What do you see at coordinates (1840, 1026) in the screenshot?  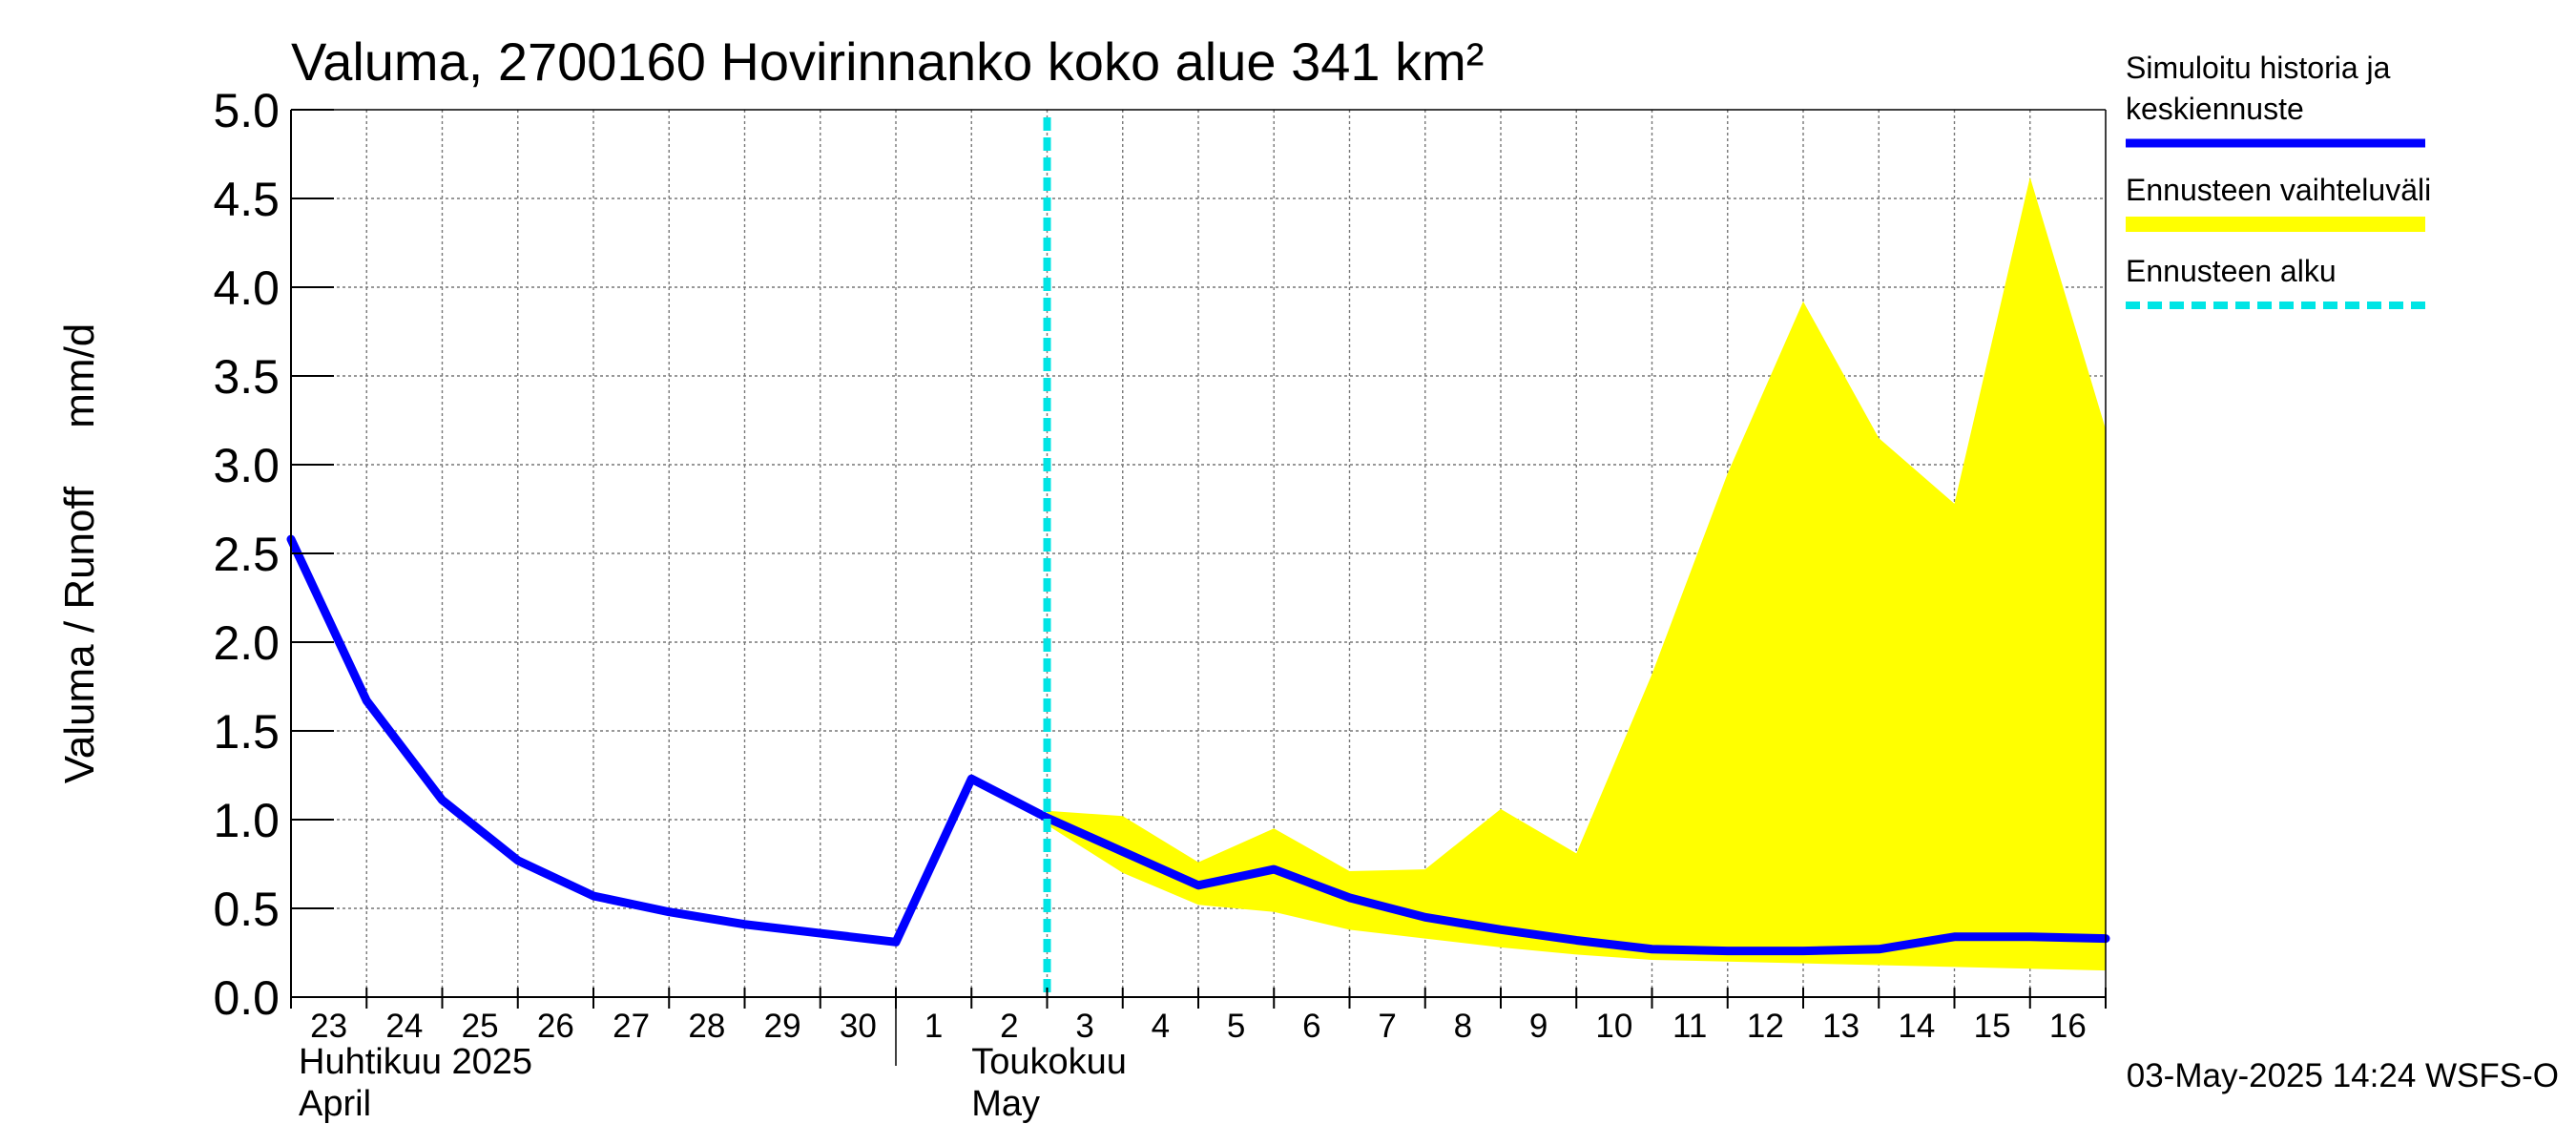 I see `x-day-label: 13` at bounding box center [1840, 1026].